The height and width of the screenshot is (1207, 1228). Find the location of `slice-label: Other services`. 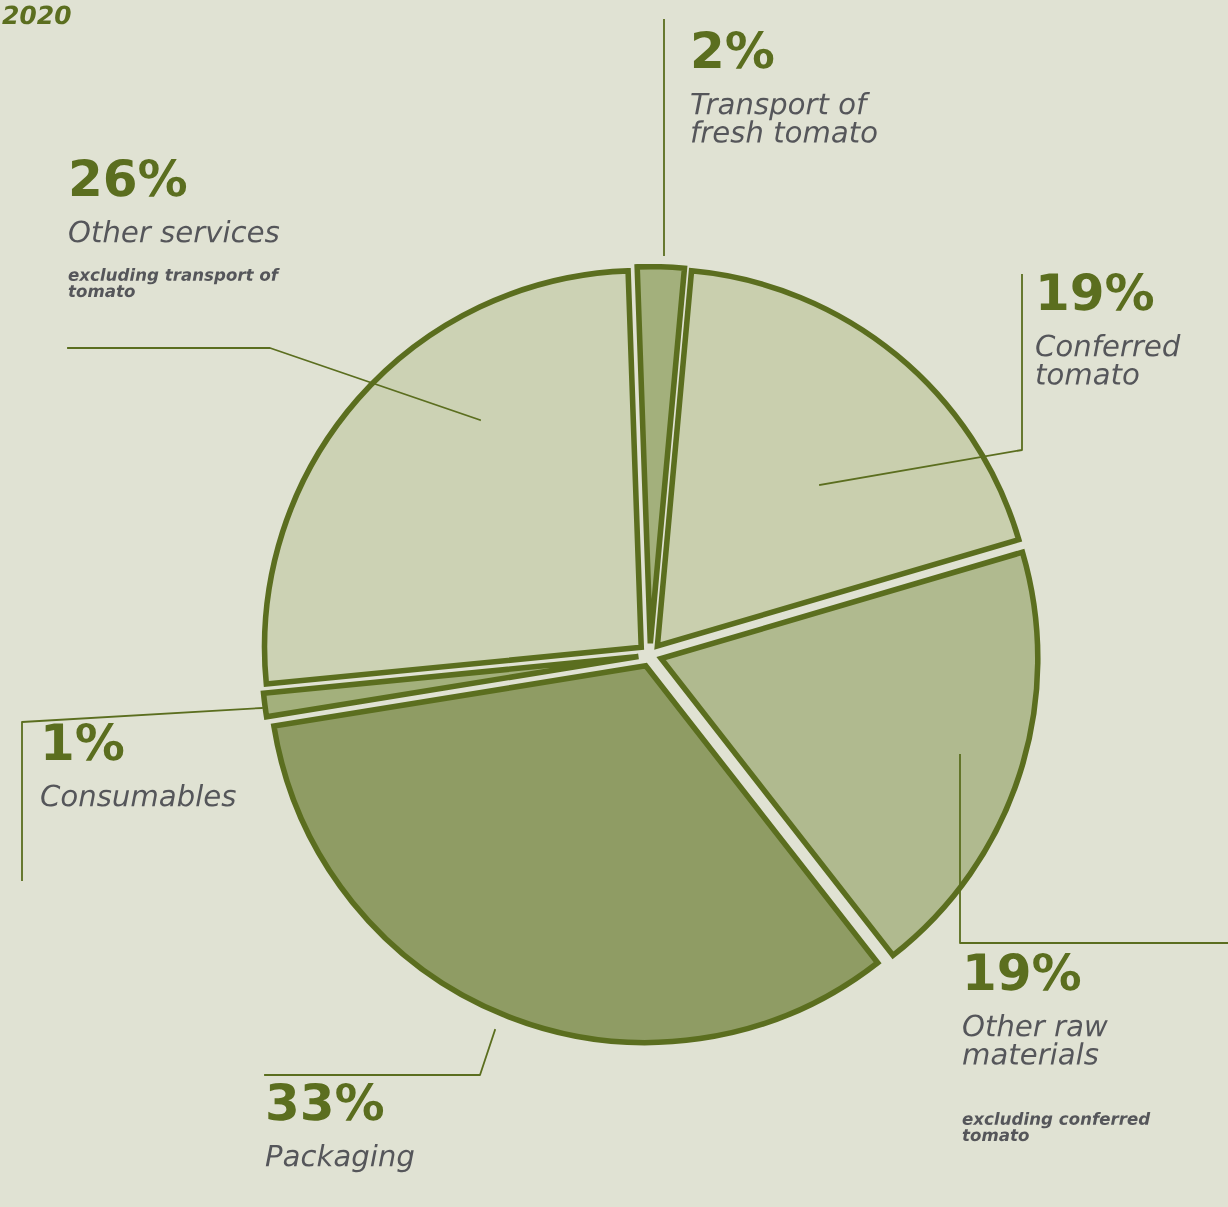

slice-label: Other services is located at coordinates (174, 231).